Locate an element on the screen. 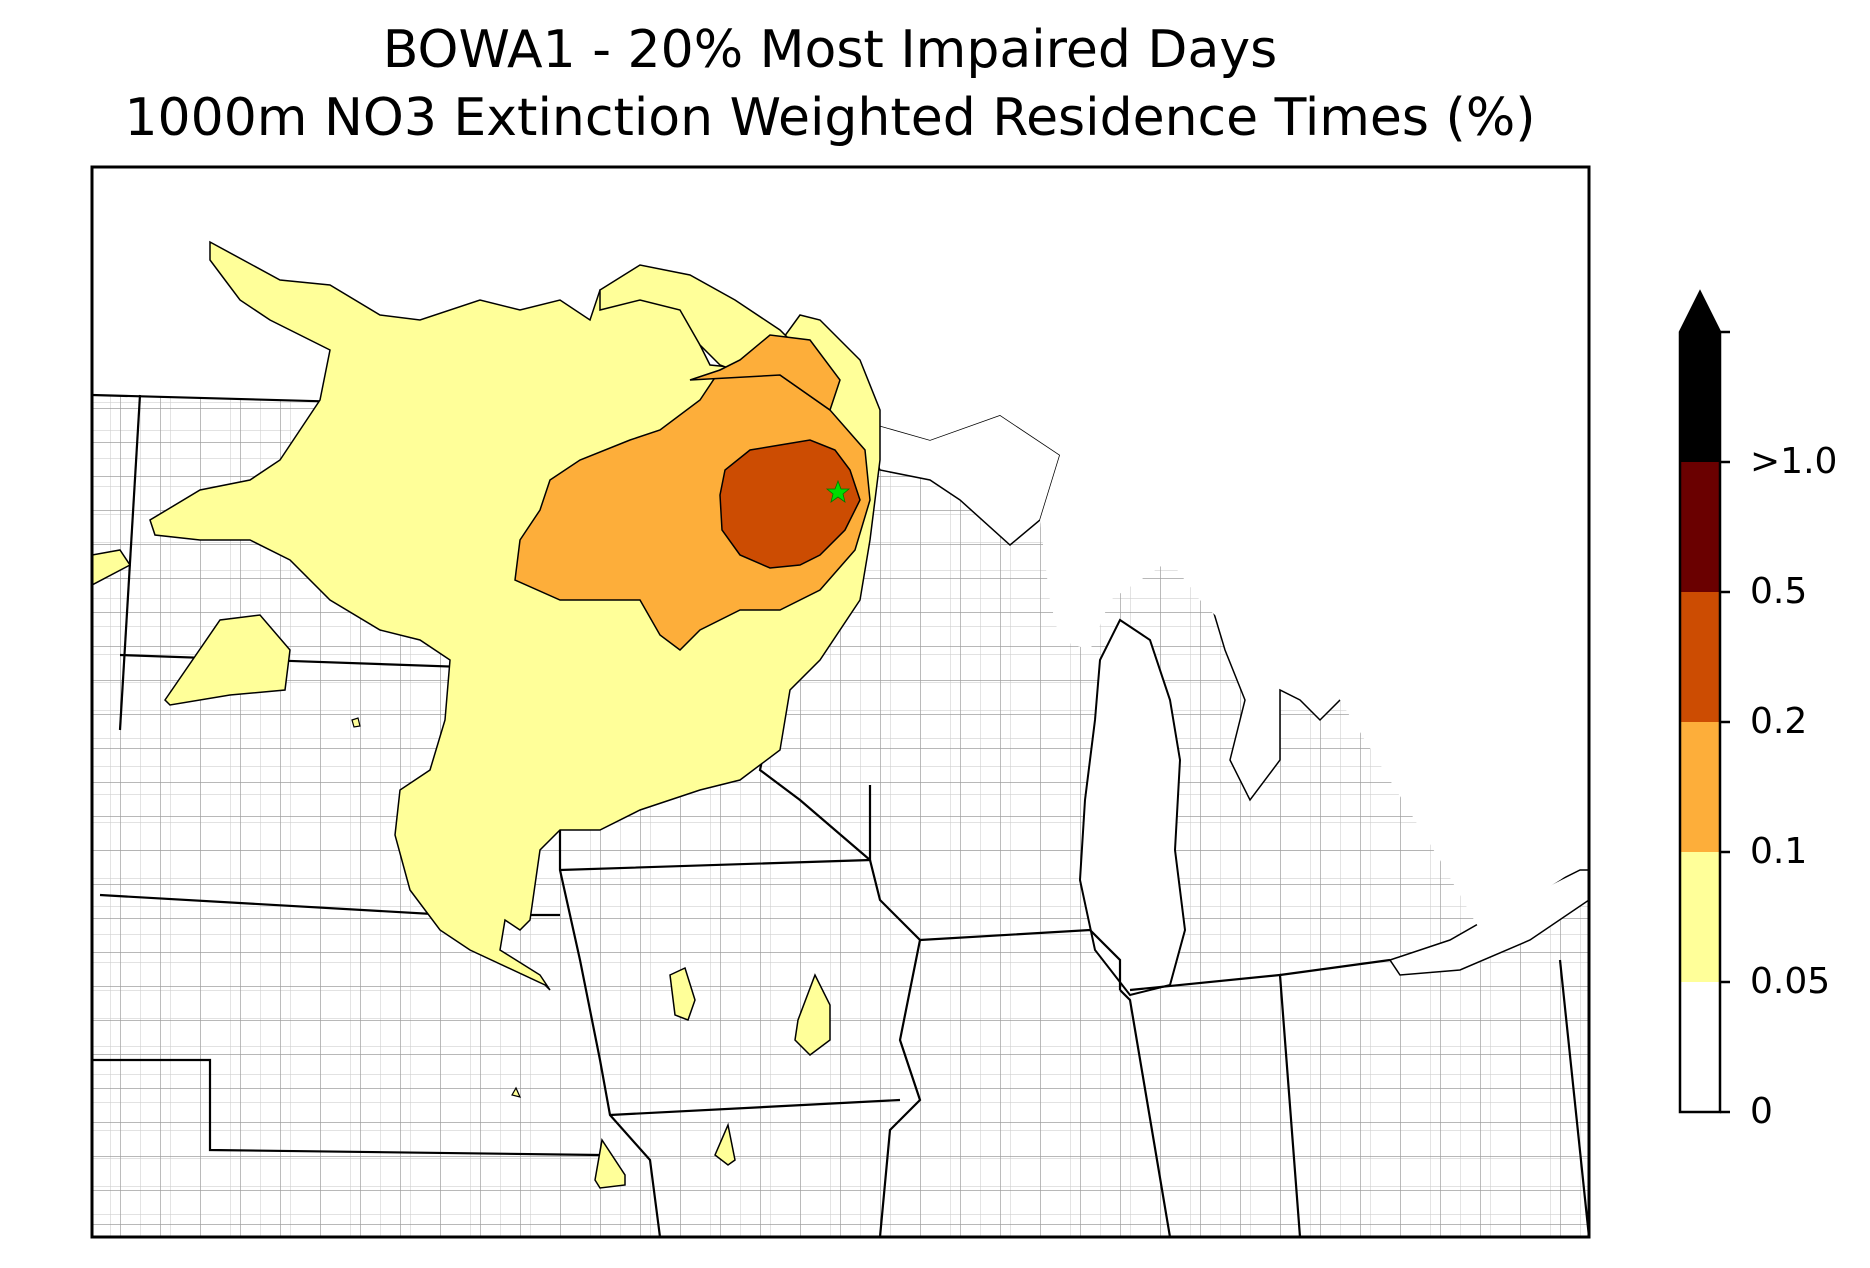 The image size is (1870, 1268). colorbar-extend-arrow is located at coordinates (1700, 312).